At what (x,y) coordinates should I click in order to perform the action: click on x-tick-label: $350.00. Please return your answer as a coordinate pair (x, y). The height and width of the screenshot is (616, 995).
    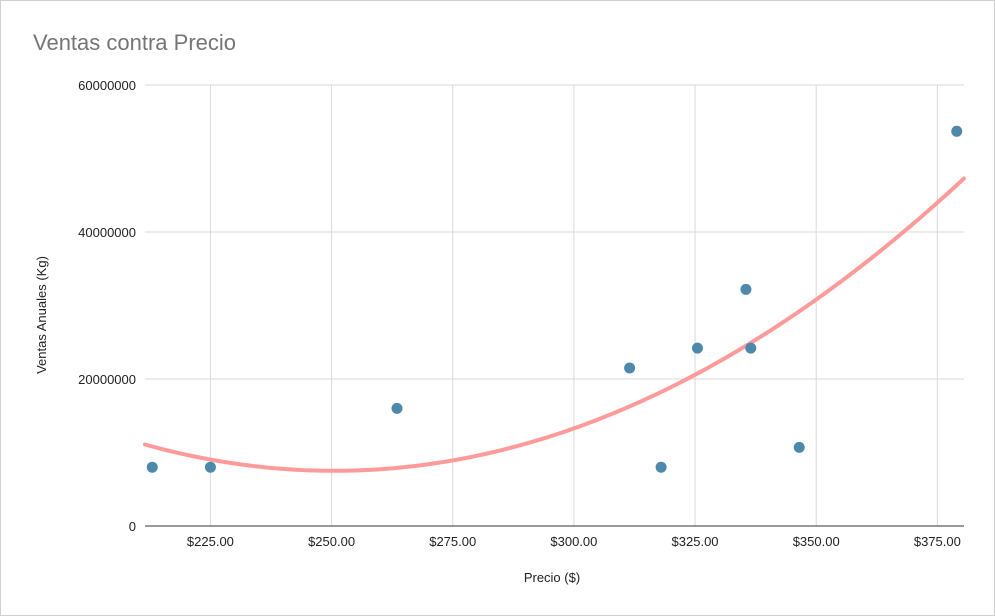
    Looking at the image, I should click on (816, 541).